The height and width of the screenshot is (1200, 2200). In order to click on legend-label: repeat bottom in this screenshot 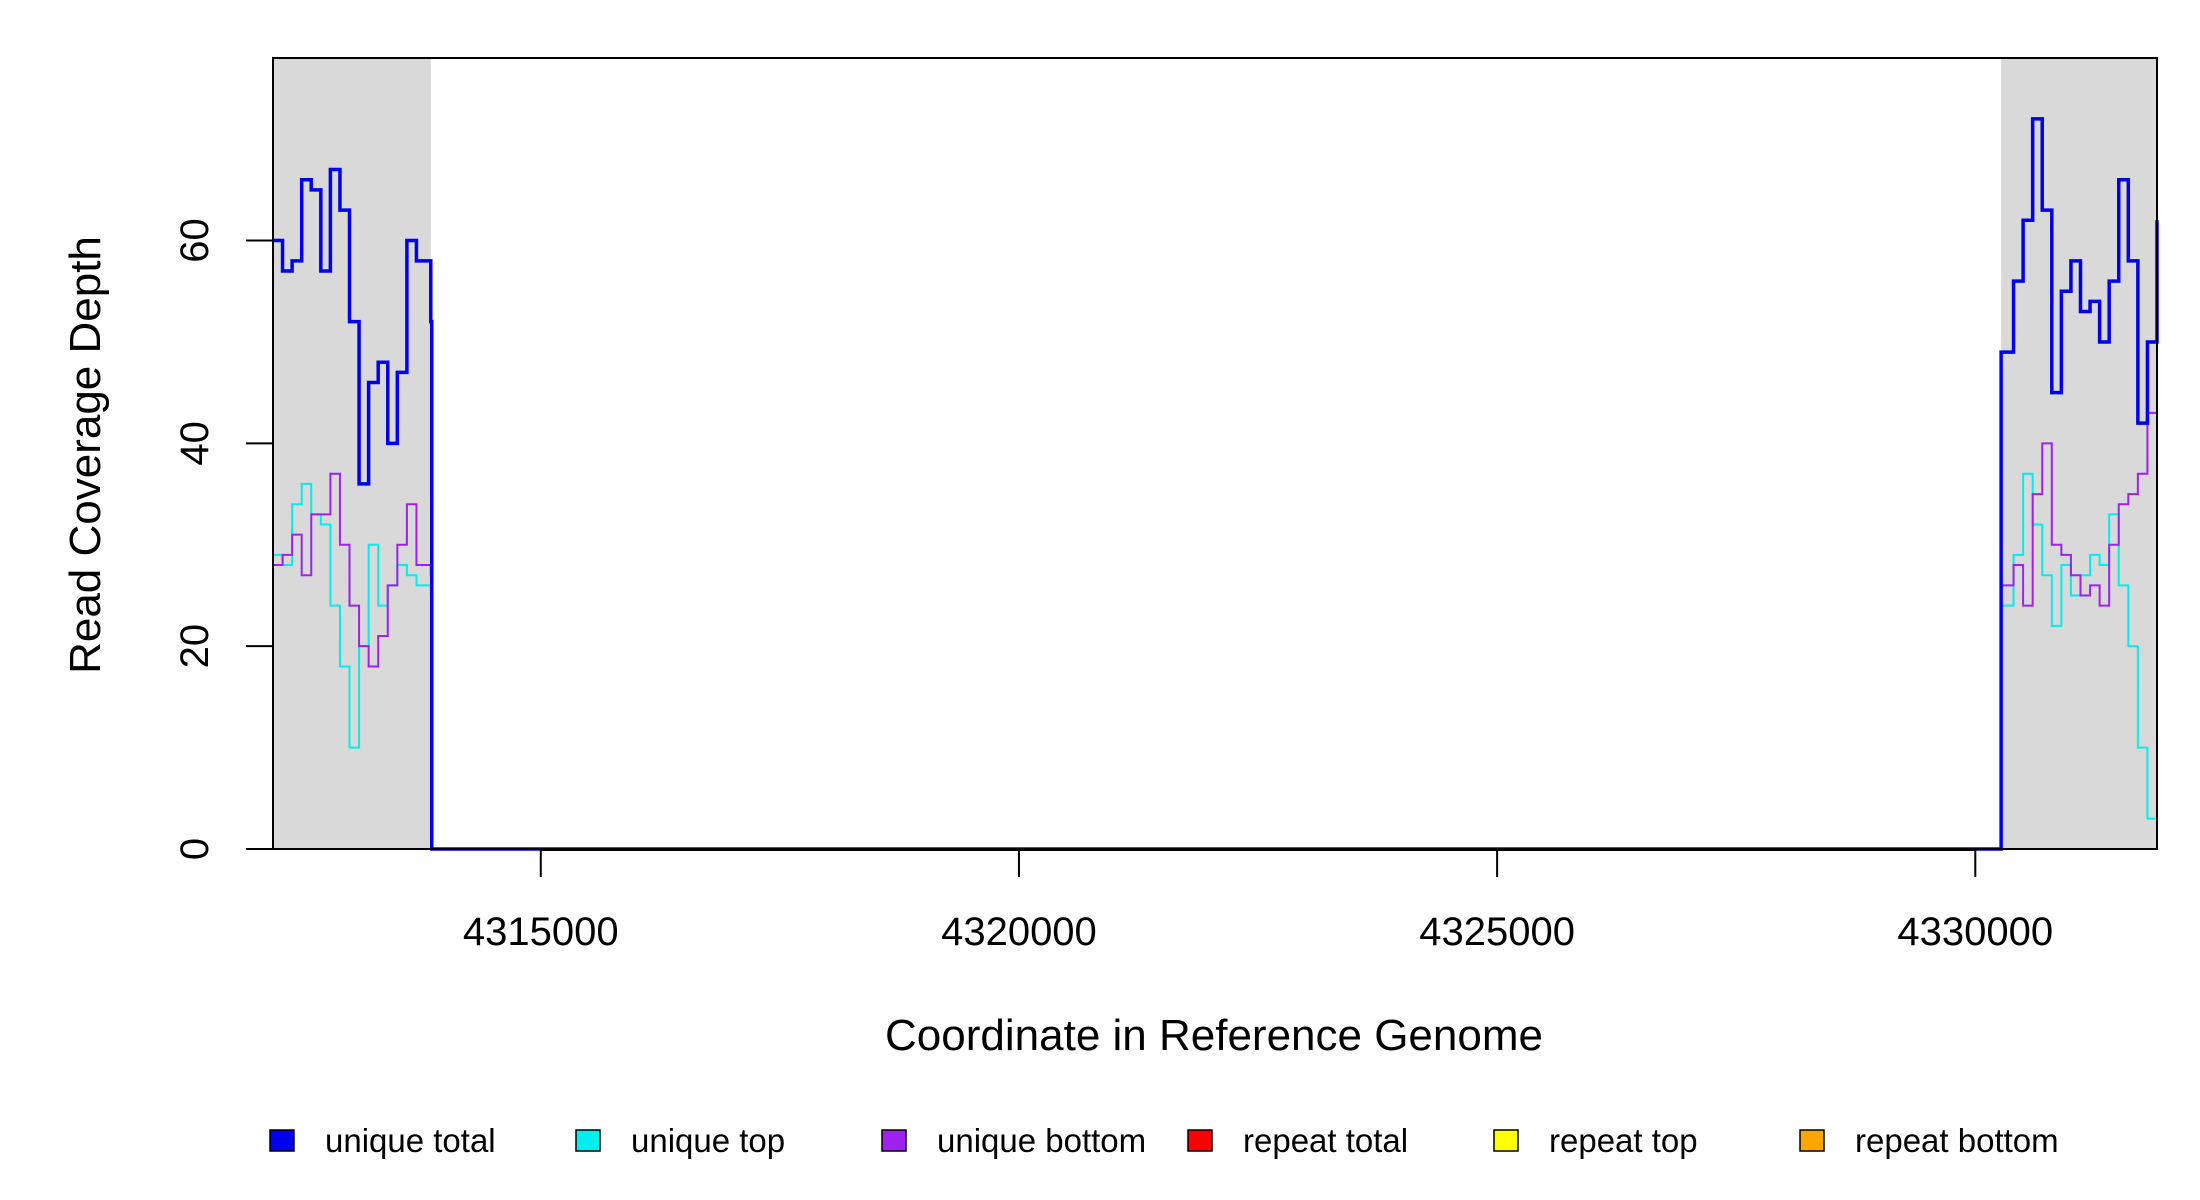, I will do `click(1957, 1140)`.